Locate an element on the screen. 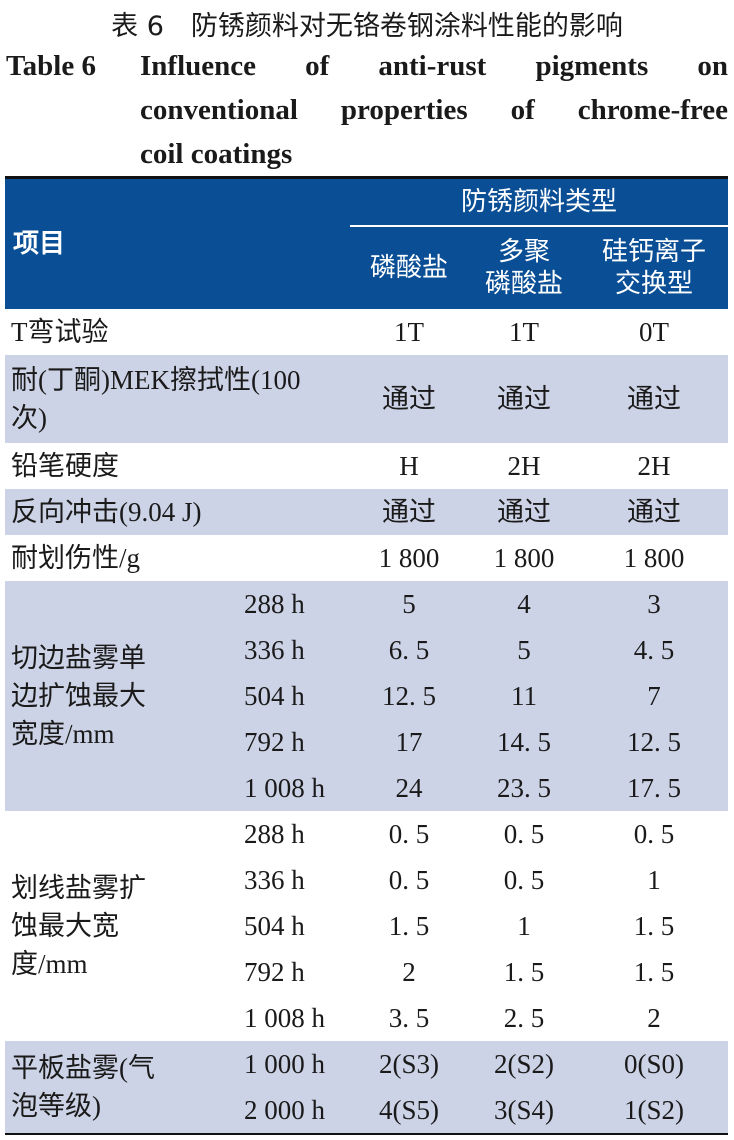  cell-value: 17. 5 is located at coordinates (654, 788).